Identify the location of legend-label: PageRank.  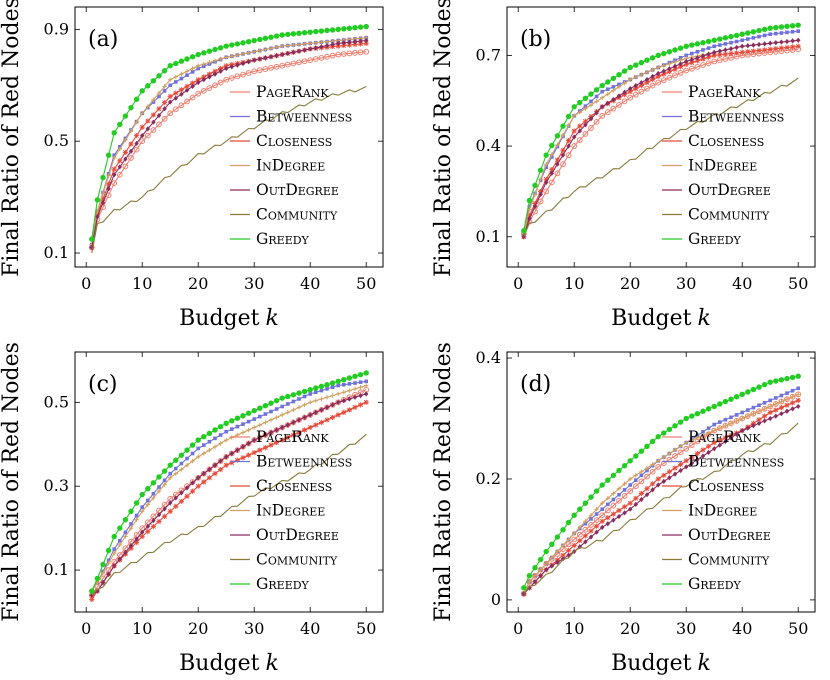
(292, 437).